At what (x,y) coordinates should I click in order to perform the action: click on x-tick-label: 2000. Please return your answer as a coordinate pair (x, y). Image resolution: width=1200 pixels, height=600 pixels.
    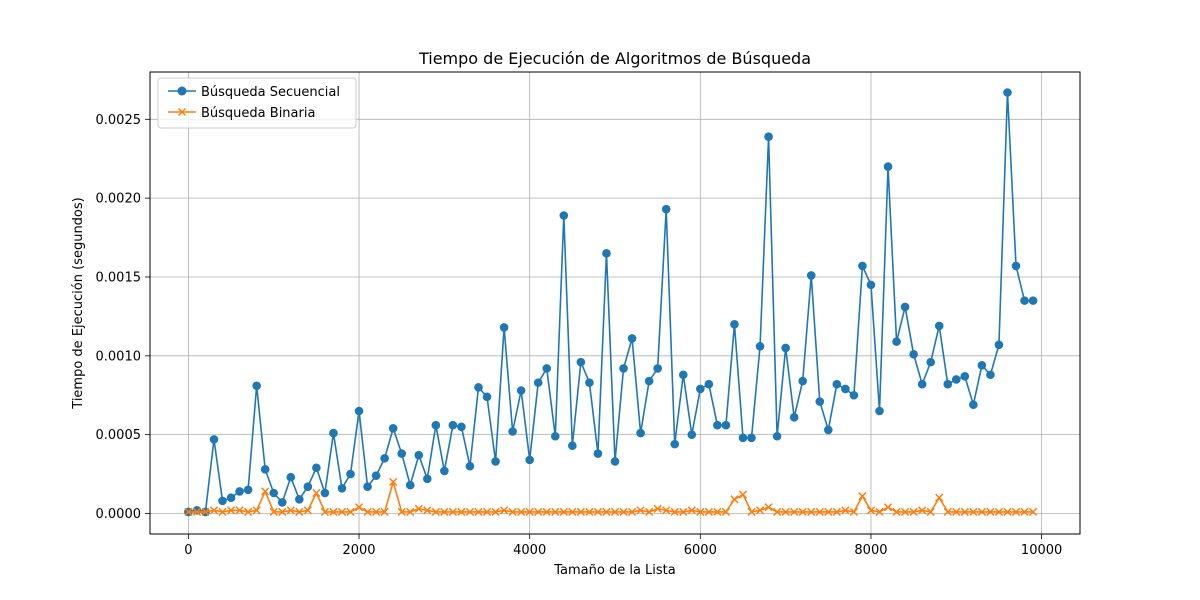
    Looking at the image, I should click on (358, 550).